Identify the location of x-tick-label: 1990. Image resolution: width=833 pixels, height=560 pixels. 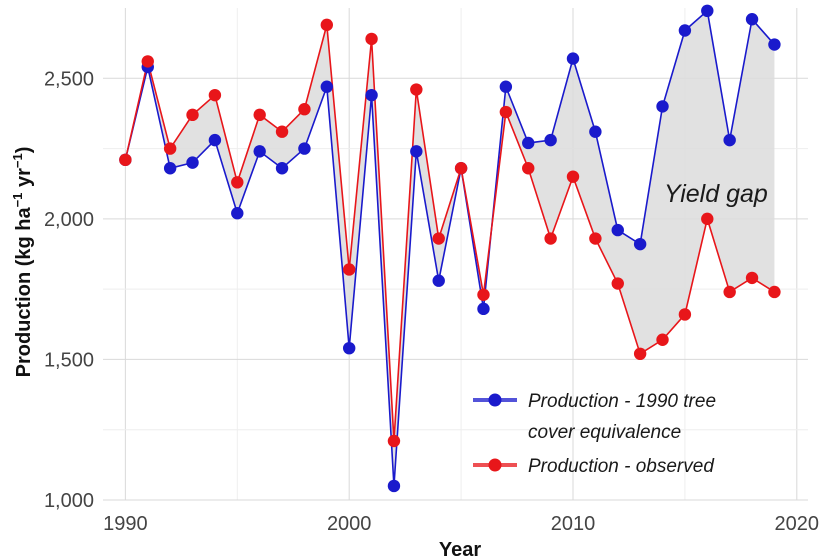
(125, 524).